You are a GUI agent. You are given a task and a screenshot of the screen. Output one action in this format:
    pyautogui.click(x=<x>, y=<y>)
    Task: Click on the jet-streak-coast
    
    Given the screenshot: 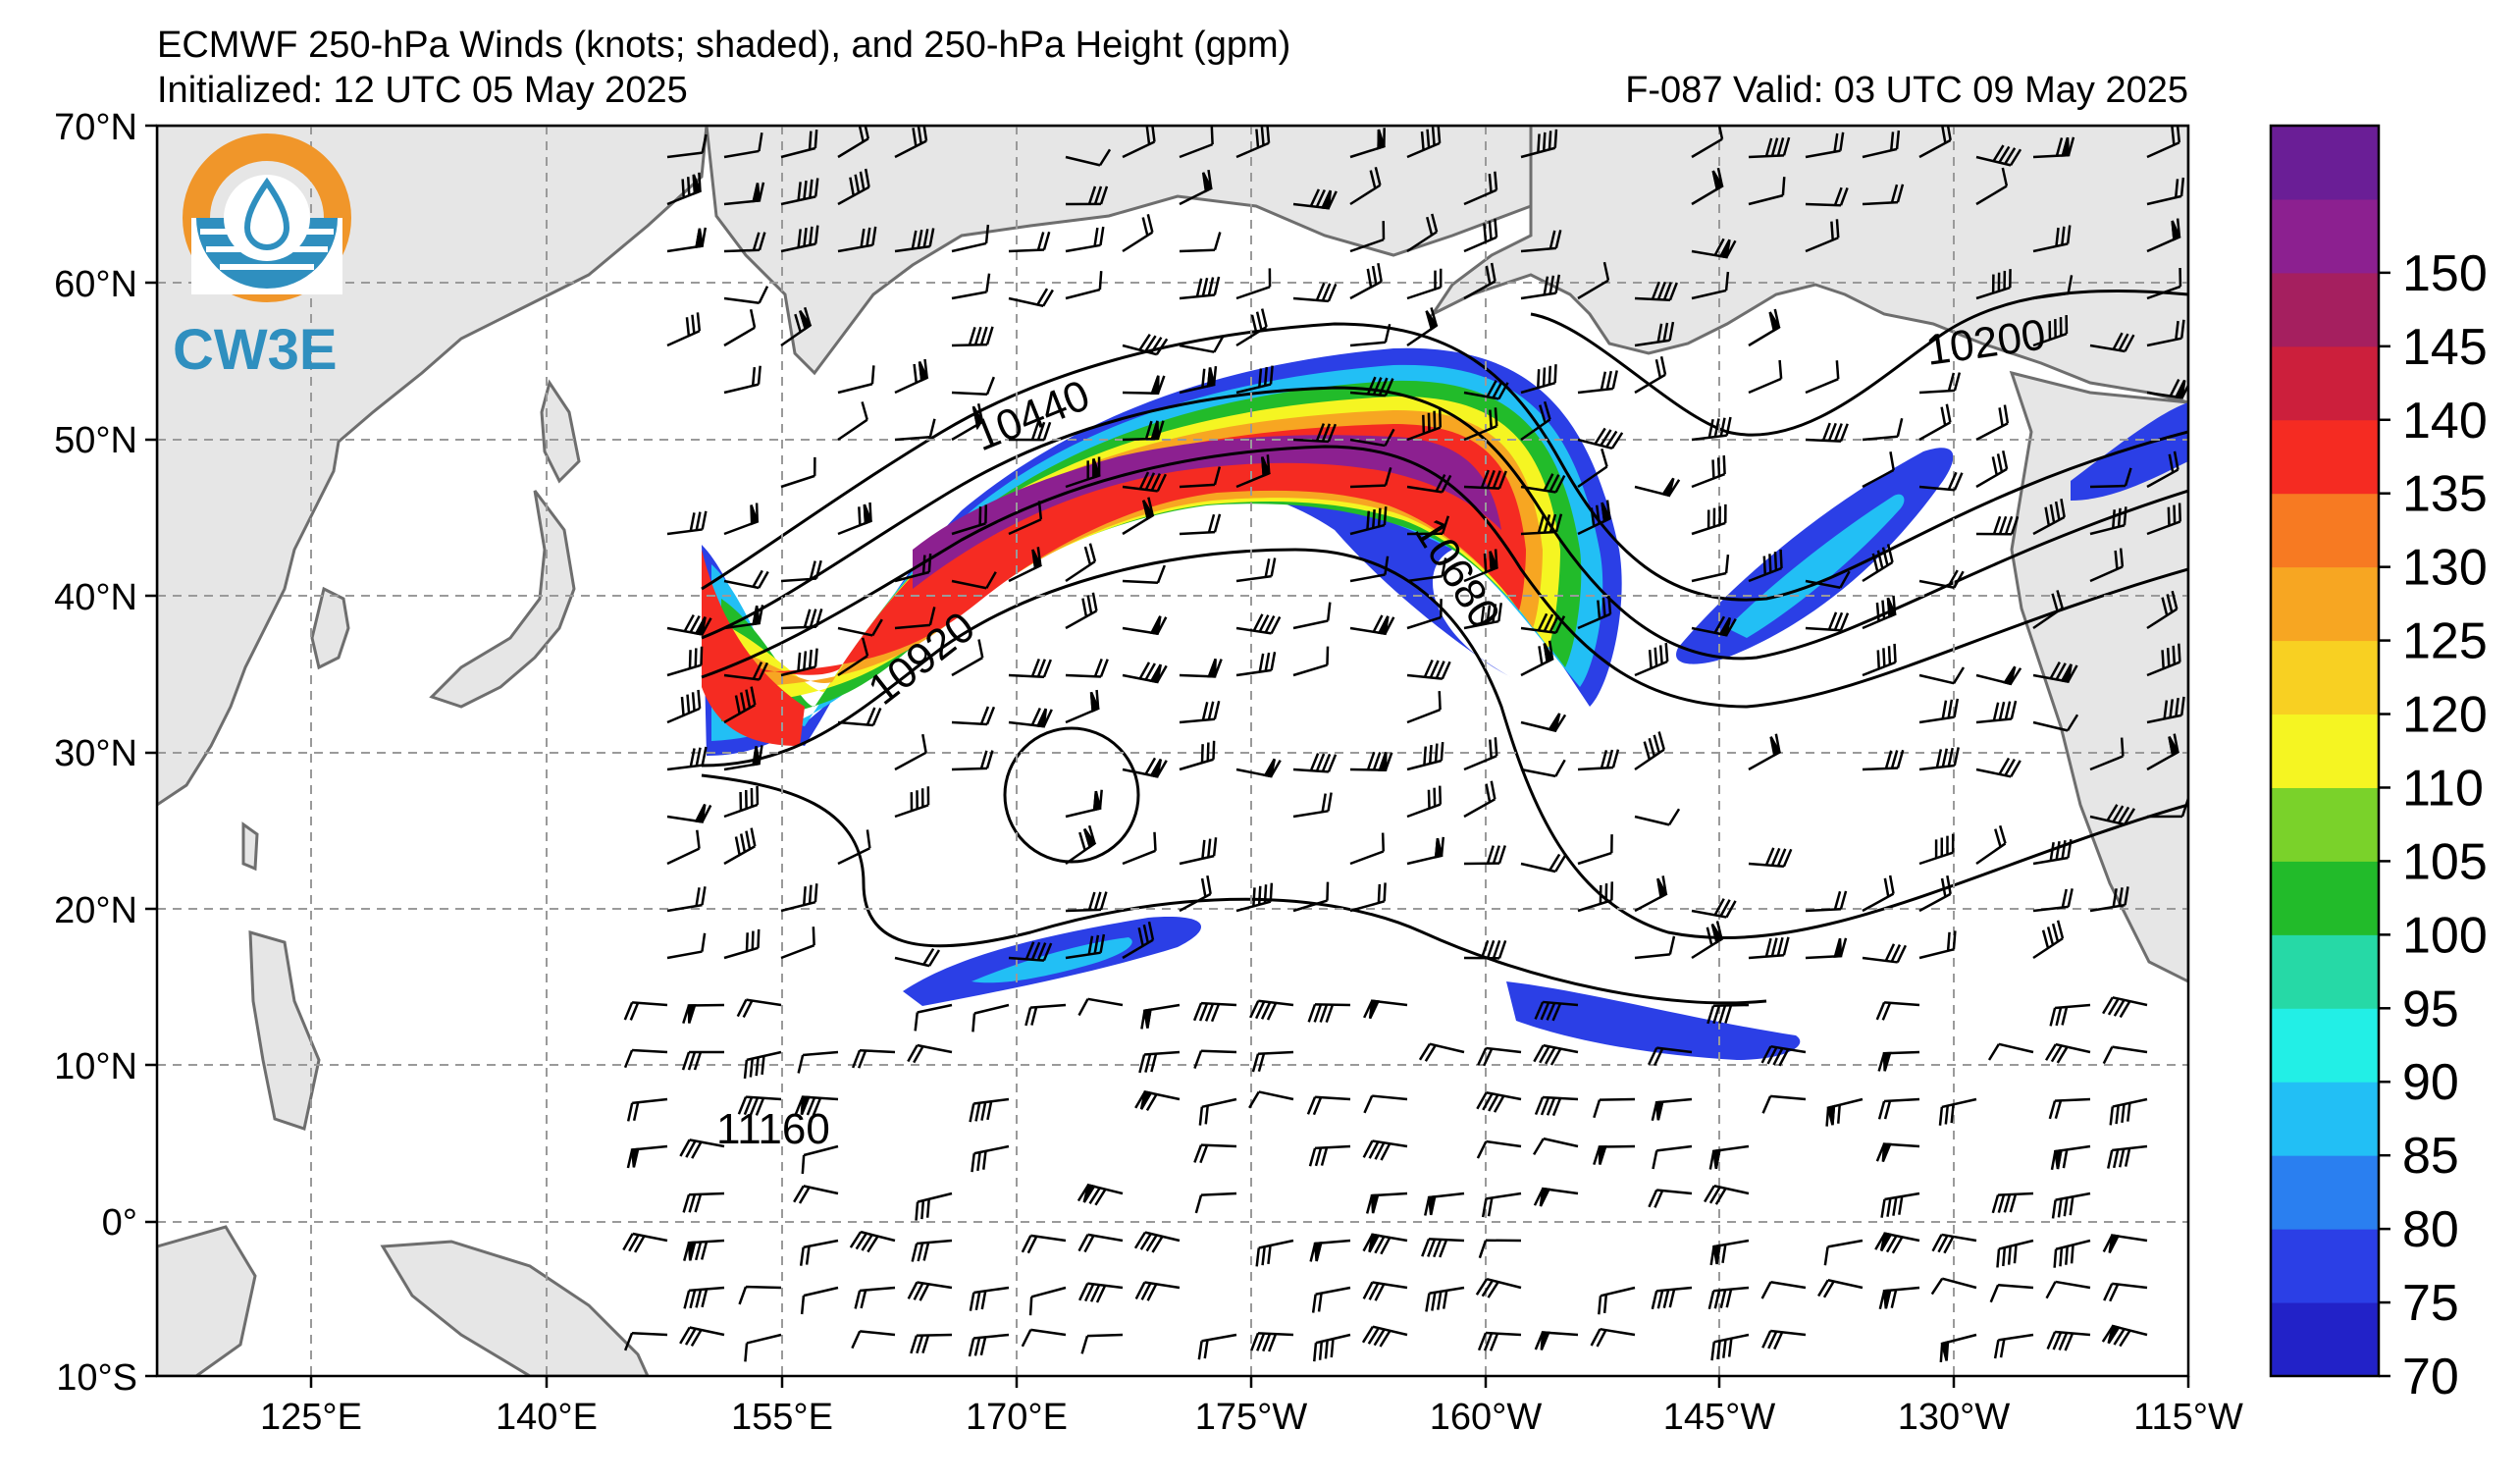 What is the action you would take?
    pyautogui.click(x=2129, y=452)
    